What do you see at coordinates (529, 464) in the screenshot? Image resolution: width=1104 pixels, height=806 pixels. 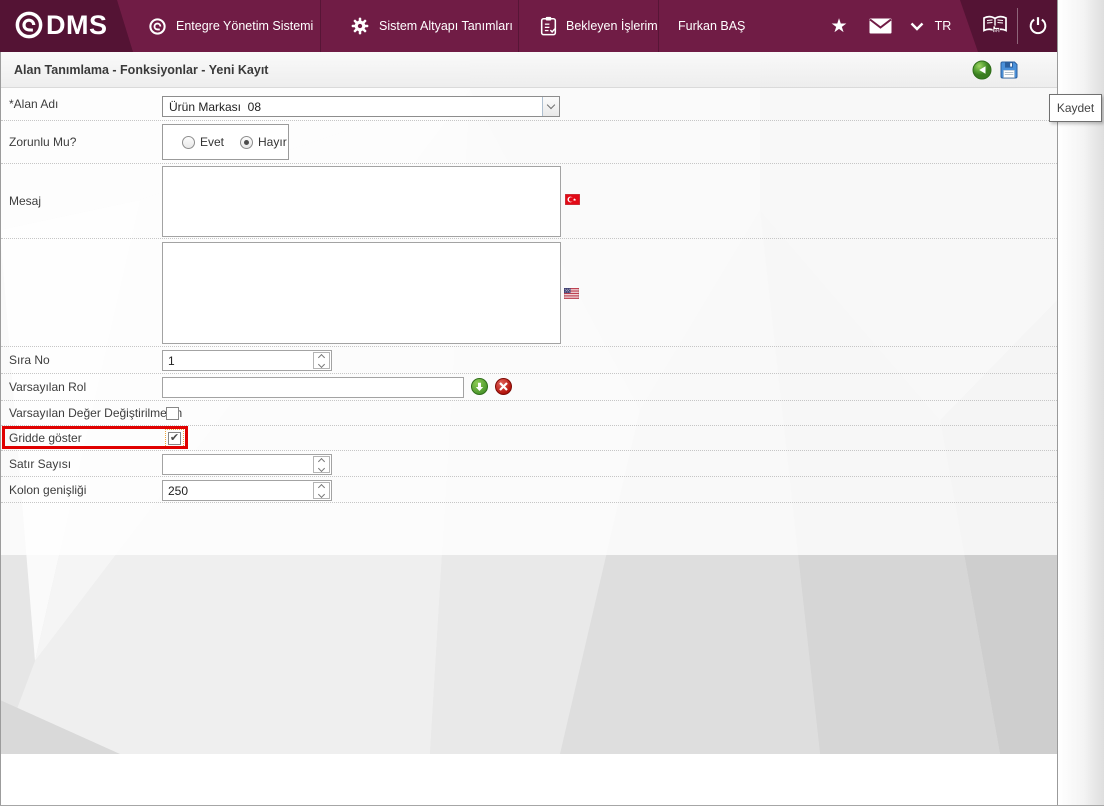 I see `row-satir-sayisi: Satır Sayısı` at bounding box center [529, 464].